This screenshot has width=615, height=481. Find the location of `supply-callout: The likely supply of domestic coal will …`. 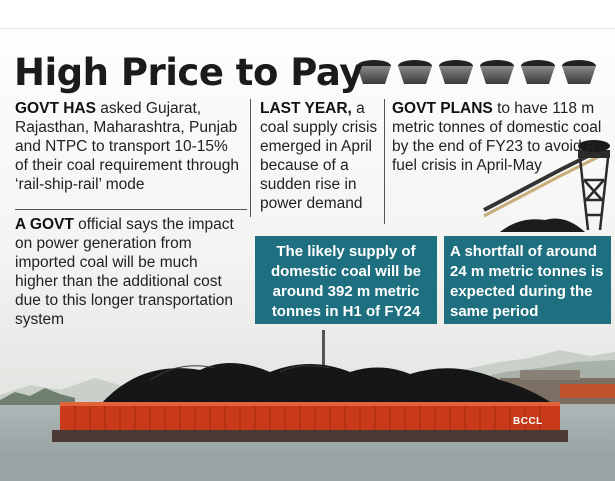

supply-callout: The likely supply of domestic coal will … is located at coordinates (346, 280).